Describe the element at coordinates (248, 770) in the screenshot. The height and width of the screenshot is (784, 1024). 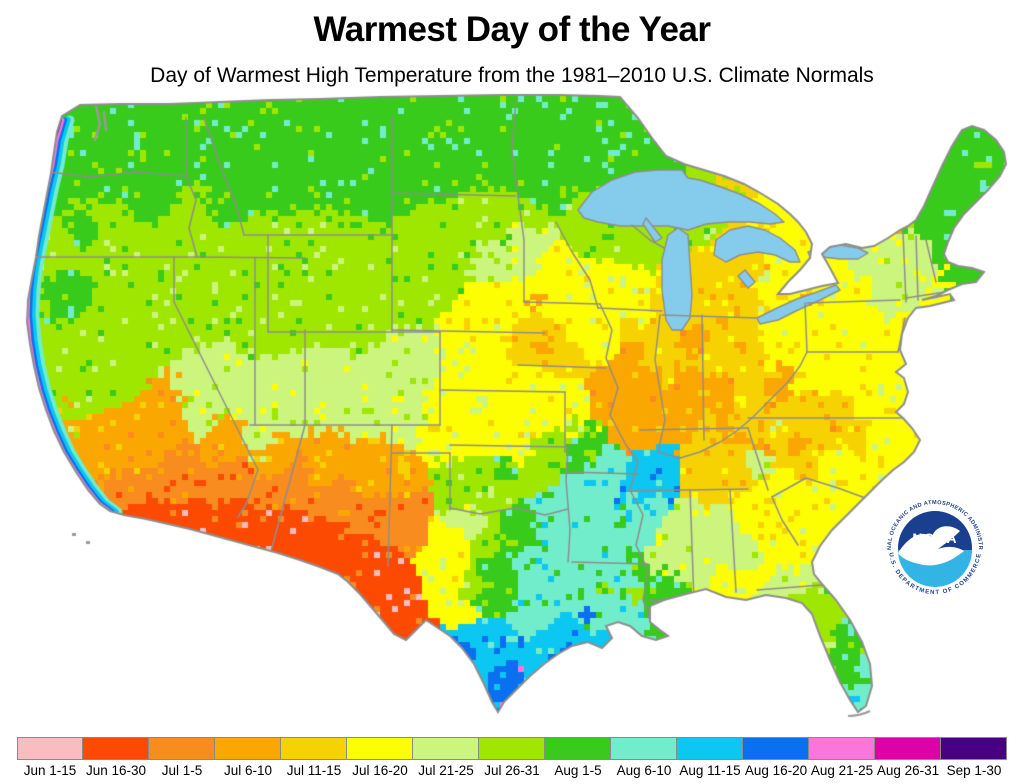
I see `legend-label: Jul 6-10` at that location.